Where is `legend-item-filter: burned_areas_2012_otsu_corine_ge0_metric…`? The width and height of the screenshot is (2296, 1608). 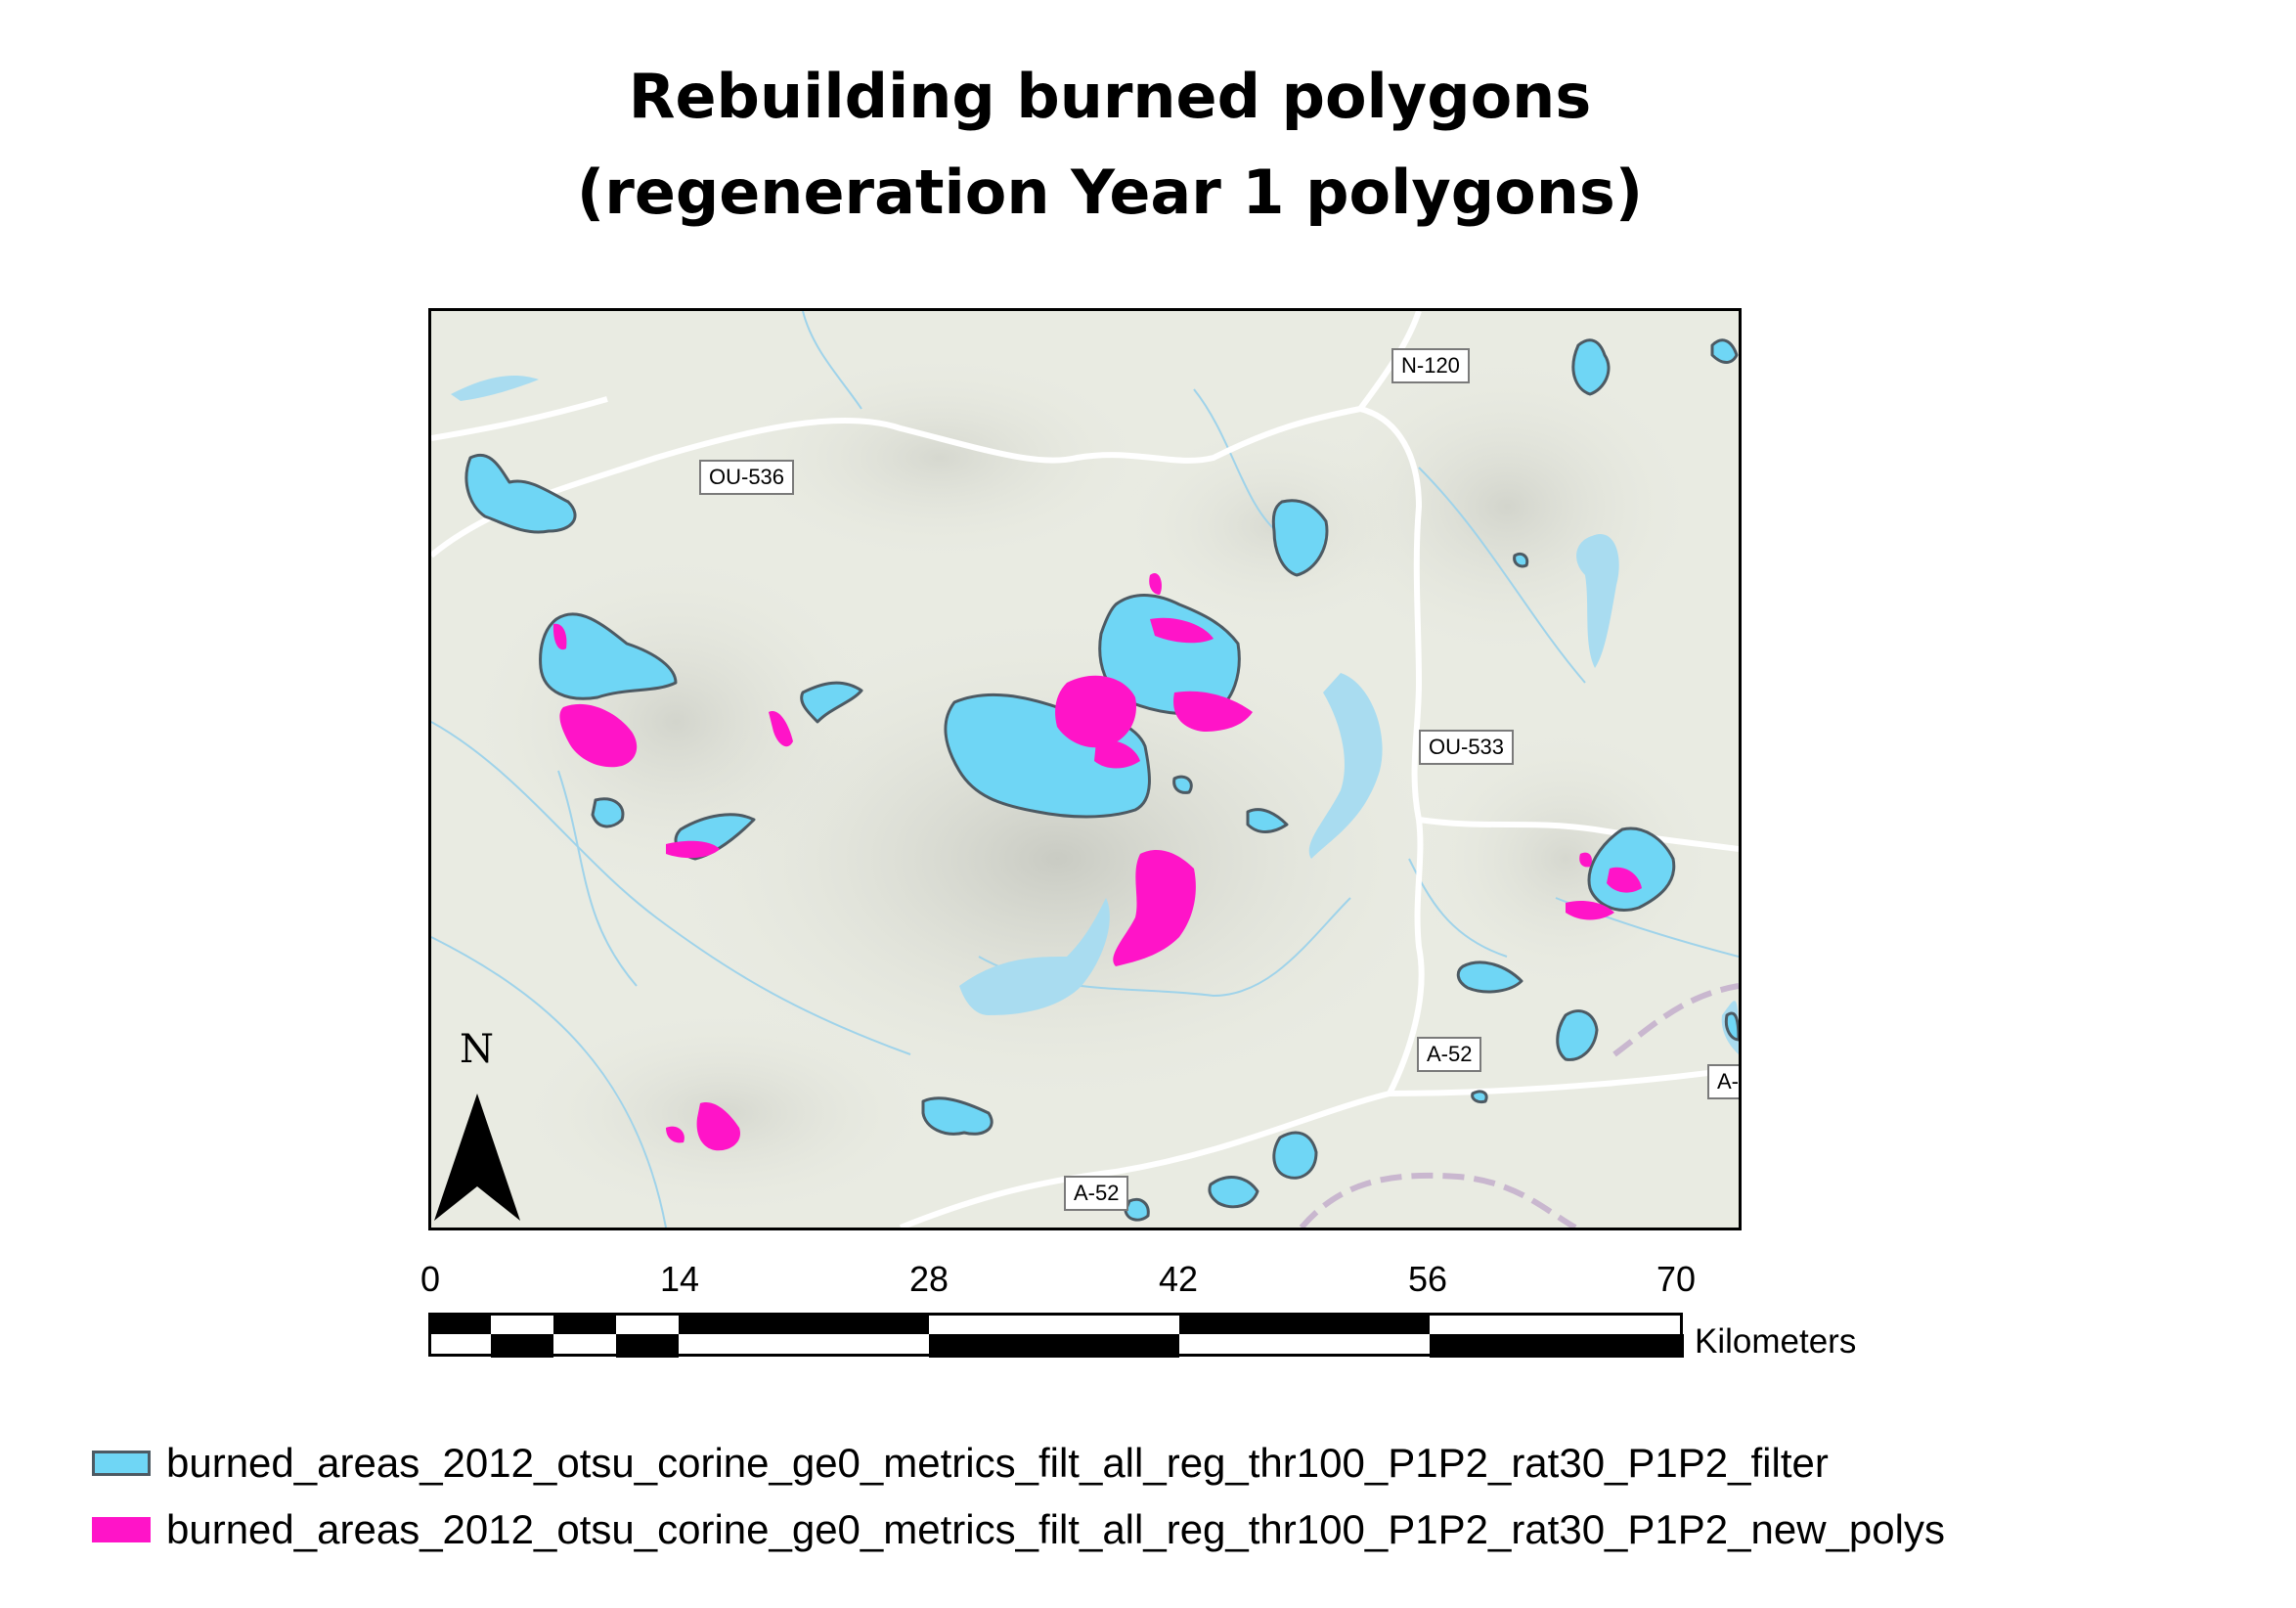 legend-item-filter: burned_areas_2012_otsu_corine_ge0_metric… is located at coordinates (960, 1463).